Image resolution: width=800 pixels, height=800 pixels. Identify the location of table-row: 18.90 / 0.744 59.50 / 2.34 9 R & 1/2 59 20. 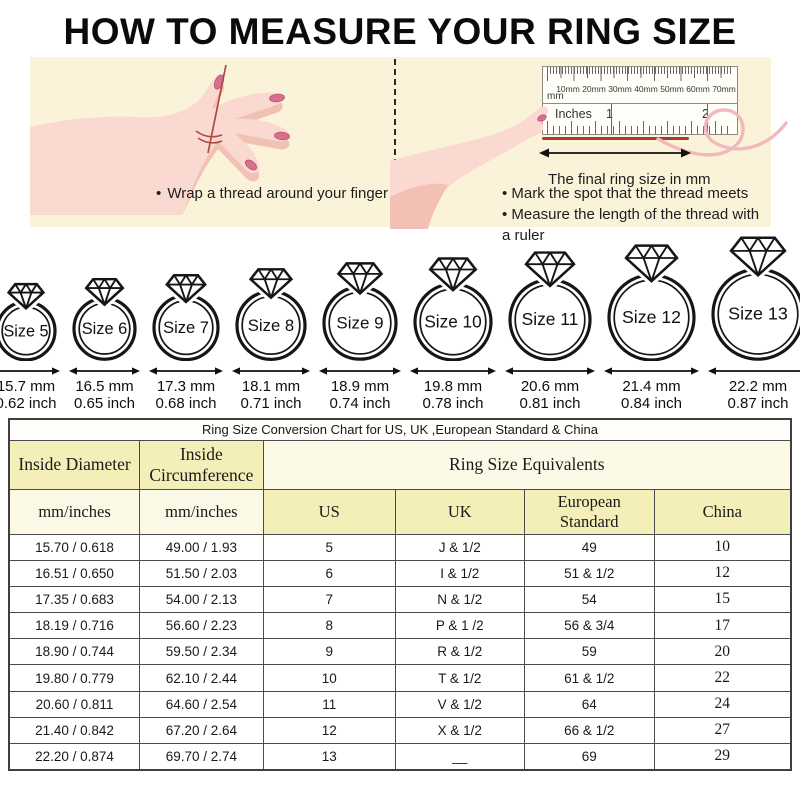
(400, 652).